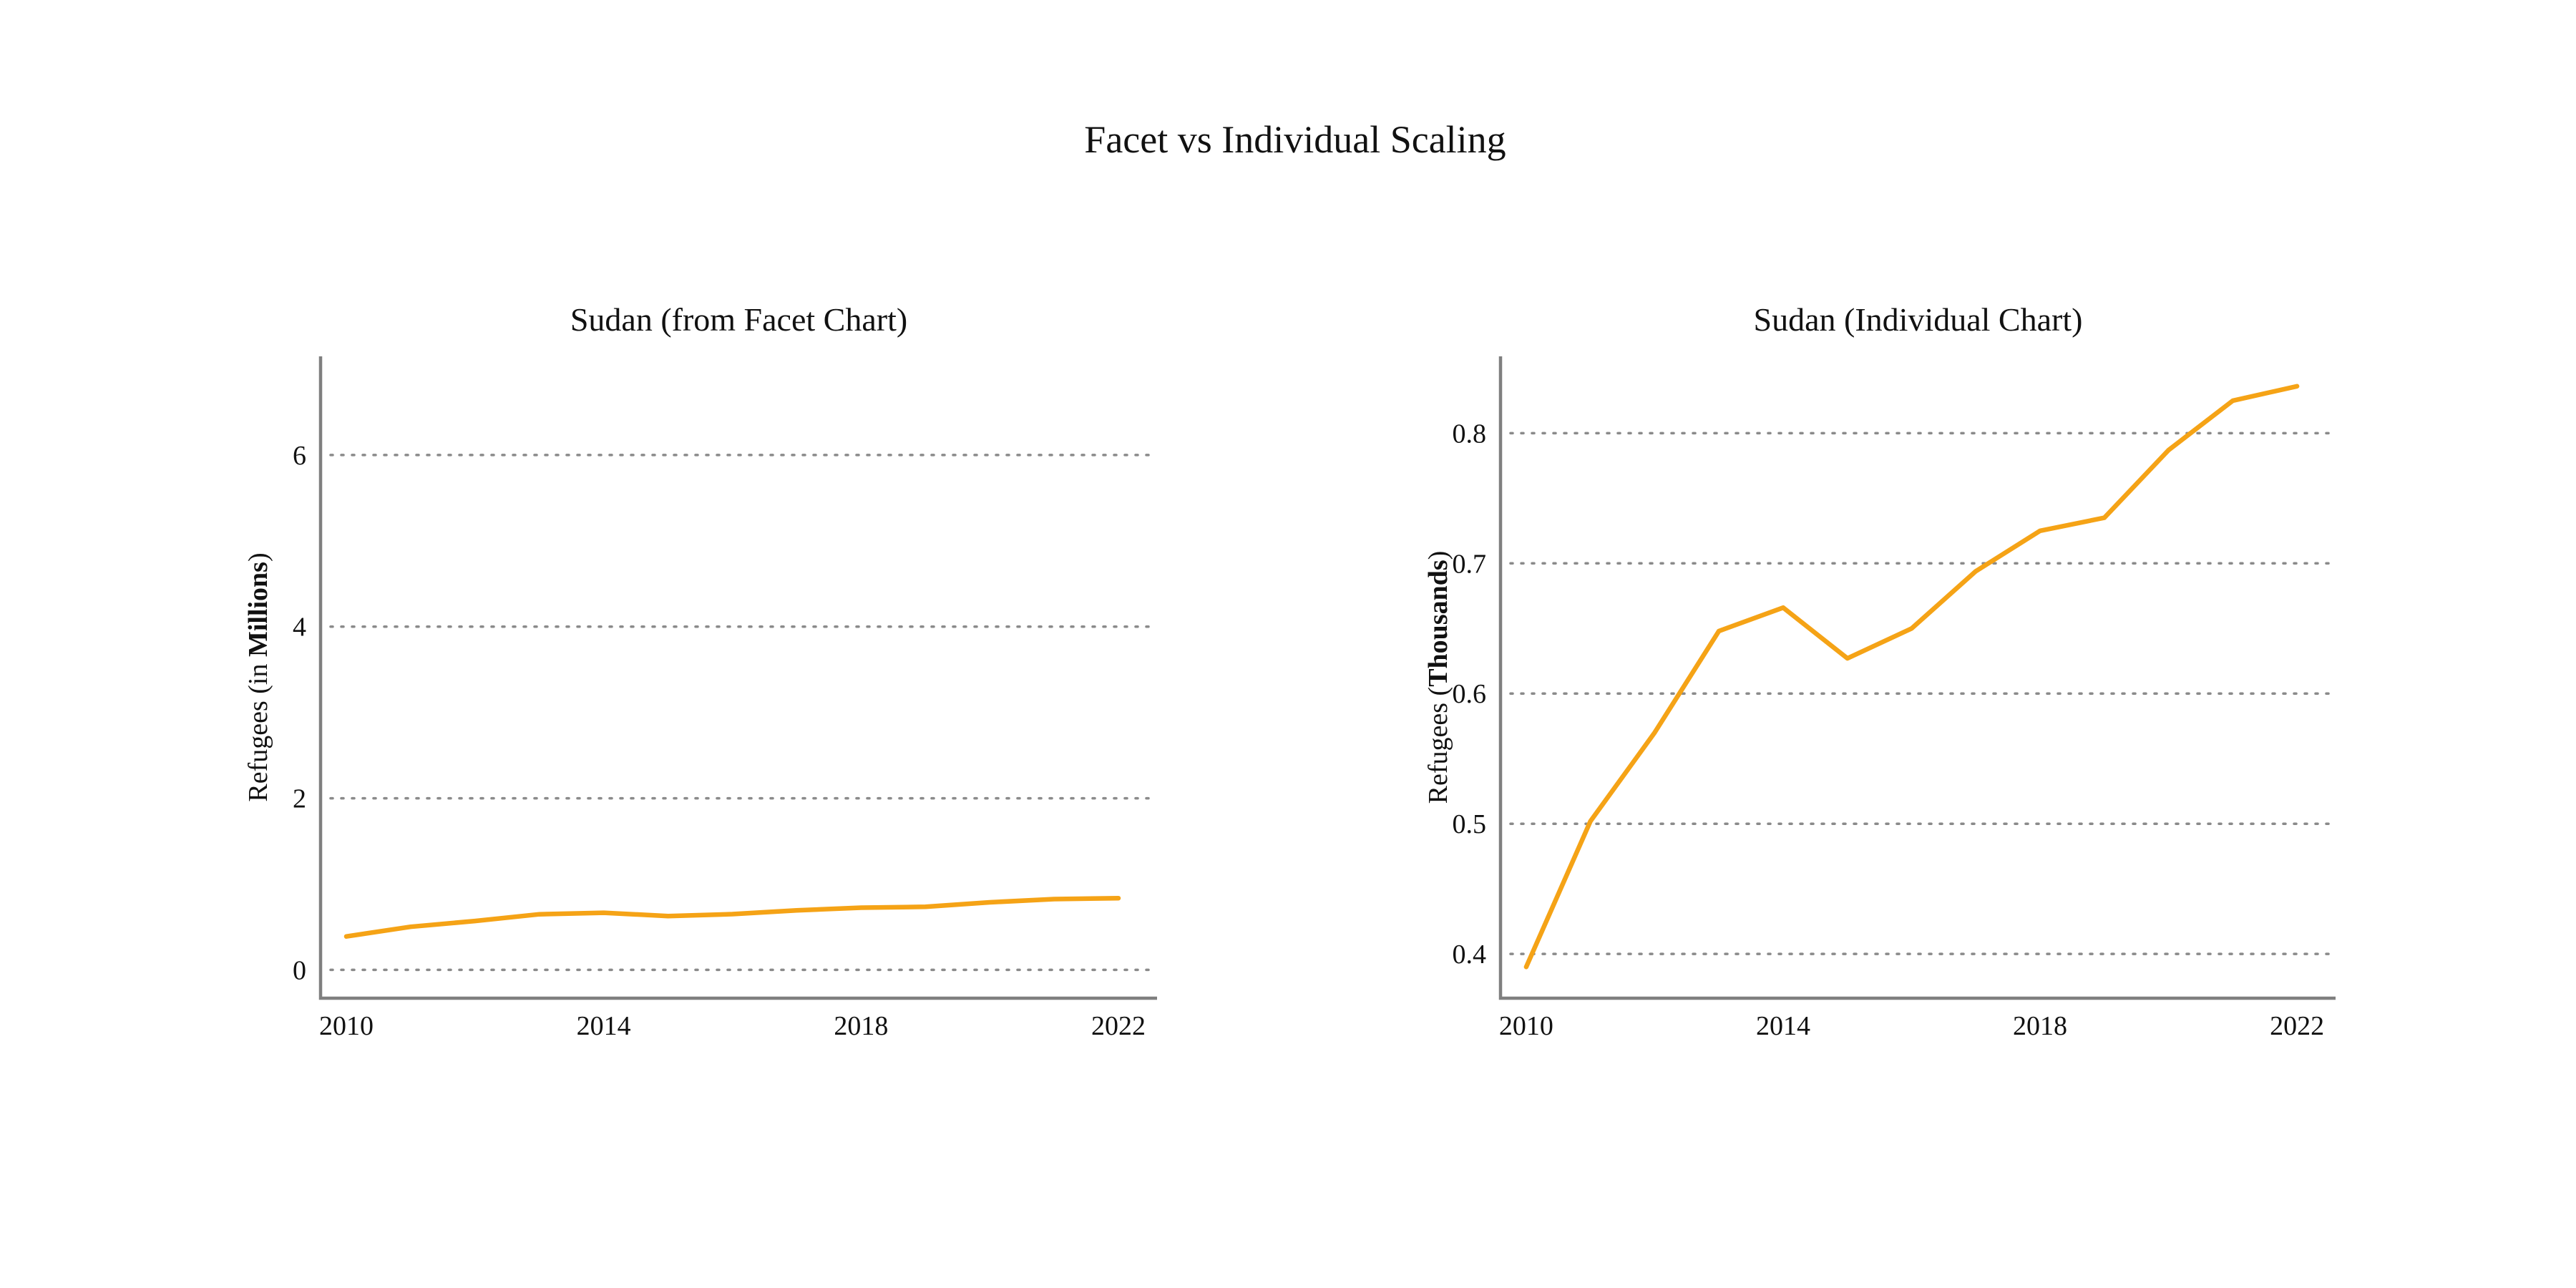 Image resolution: width=2576 pixels, height=1288 pixels. What do you see at coordinates (1438, 623) in the screenshot?
I see `y-axis-label-unit: Thousands` at bounding box center [1438, 623].